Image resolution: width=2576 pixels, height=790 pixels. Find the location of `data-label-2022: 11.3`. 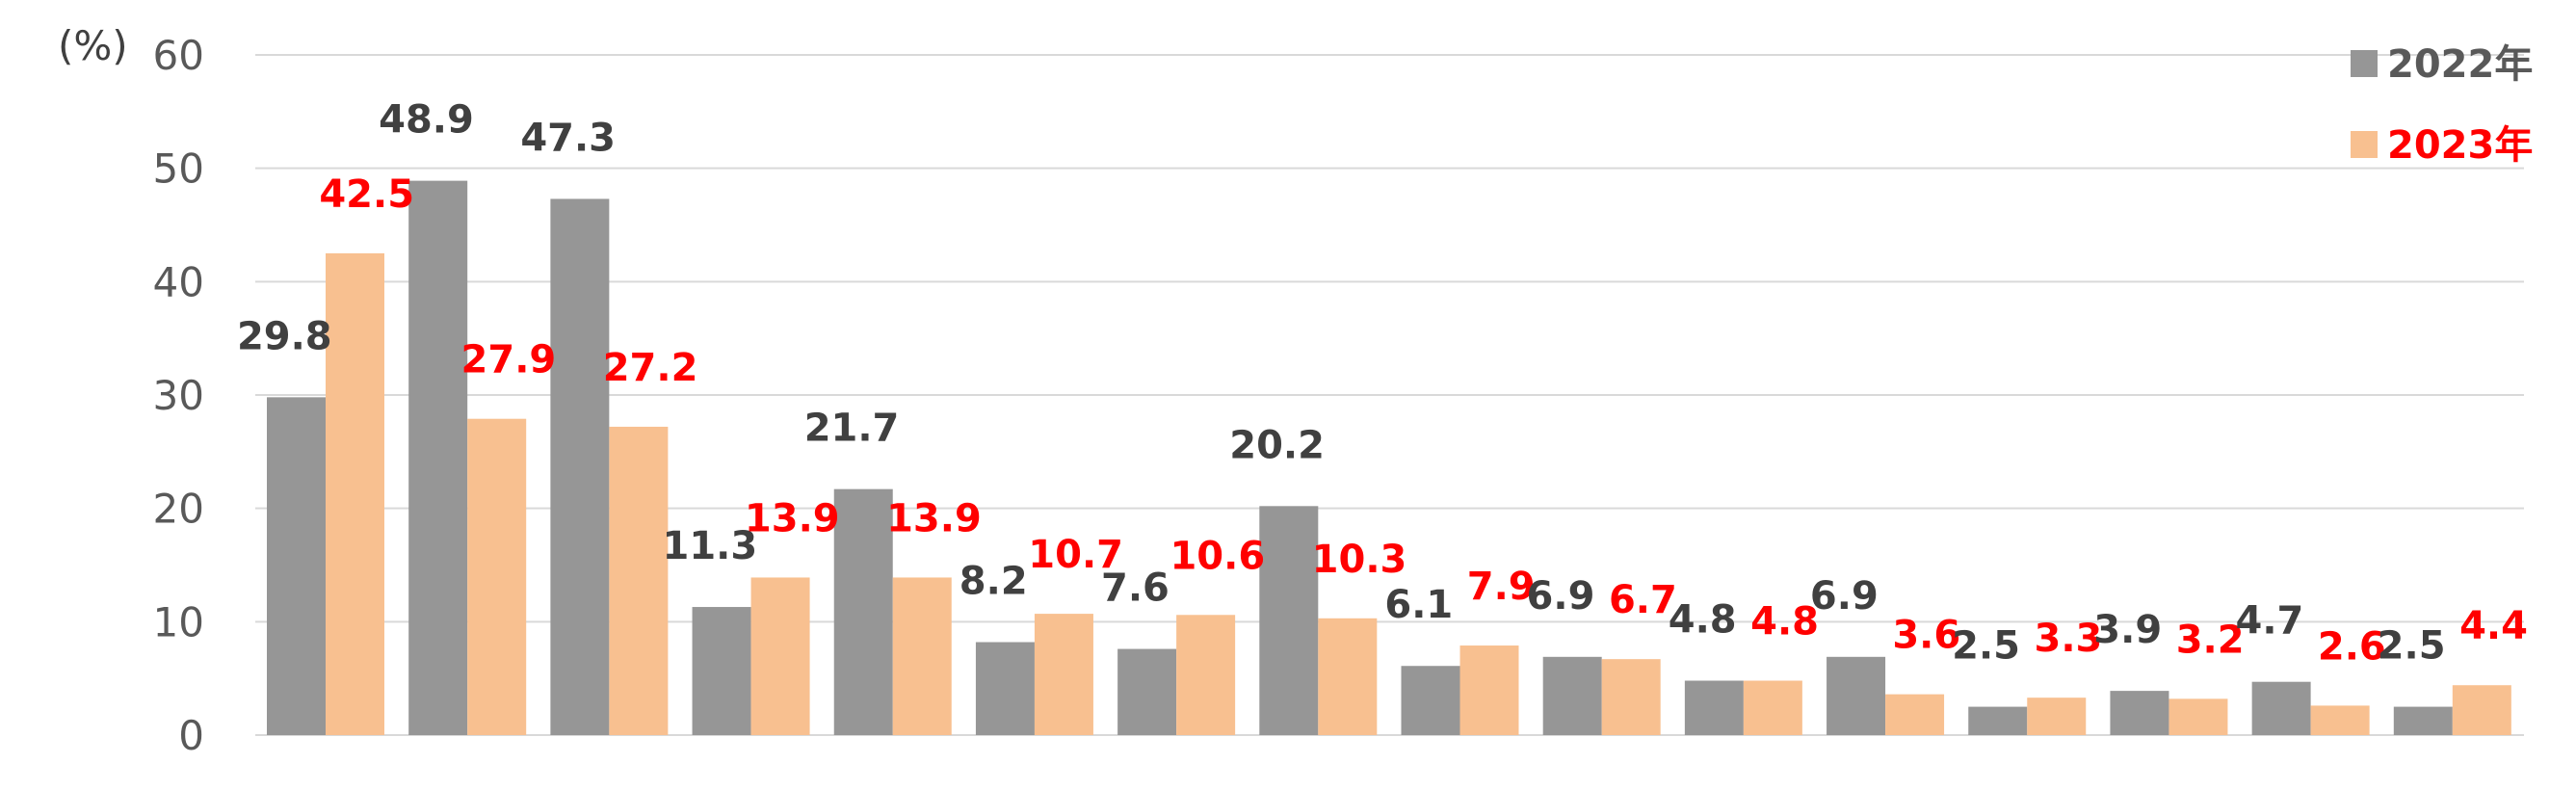

data-label-2022: 11.3 is located at coordinates (710, 546).